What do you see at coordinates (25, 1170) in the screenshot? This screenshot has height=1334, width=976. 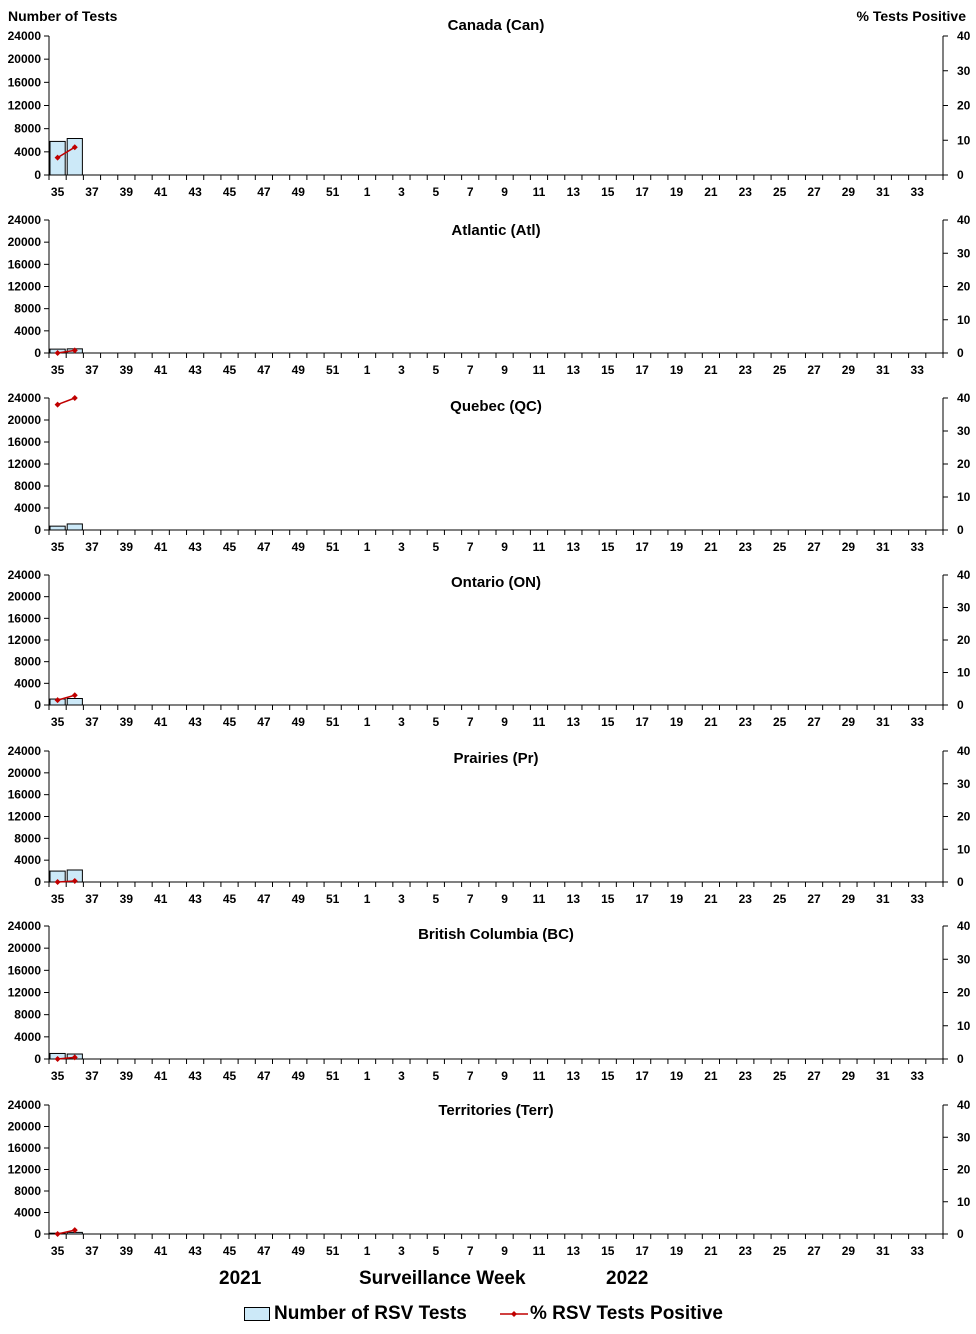 I see `y-left-tick-label: 12000` at bounding box center [25, 1170].